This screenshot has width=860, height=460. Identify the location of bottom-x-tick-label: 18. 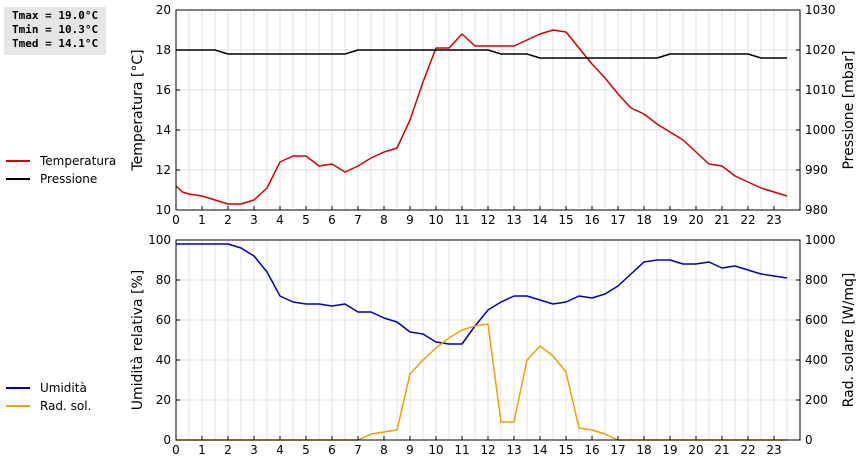
(643, 450).